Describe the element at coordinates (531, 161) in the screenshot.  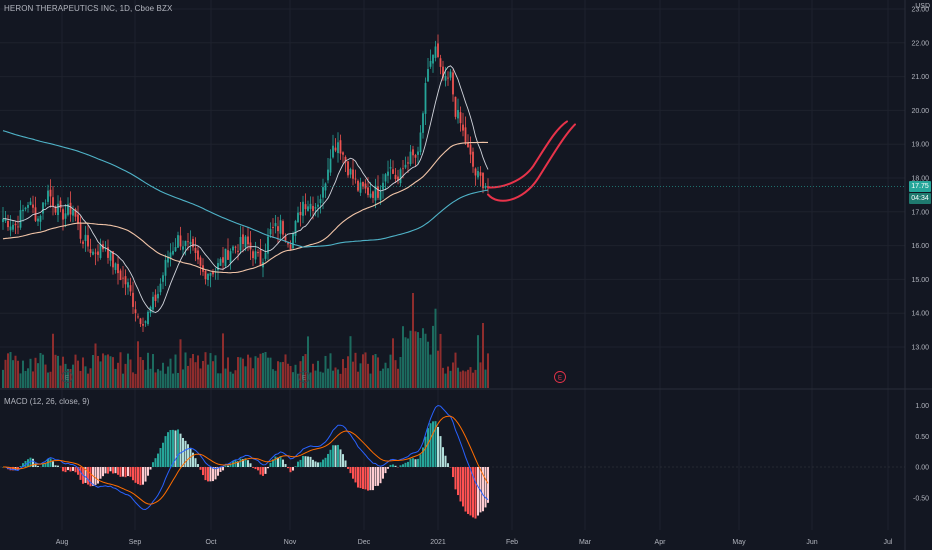
I see `trend-drawing` at that location.